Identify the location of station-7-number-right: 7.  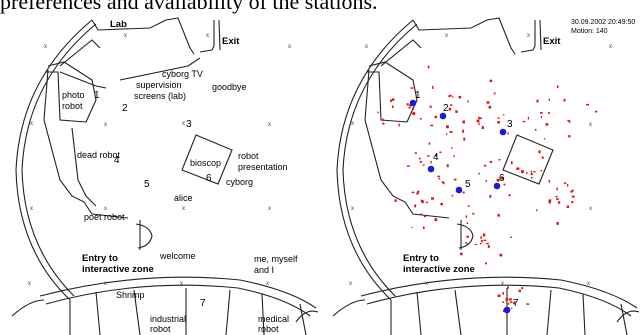
(516, 303).